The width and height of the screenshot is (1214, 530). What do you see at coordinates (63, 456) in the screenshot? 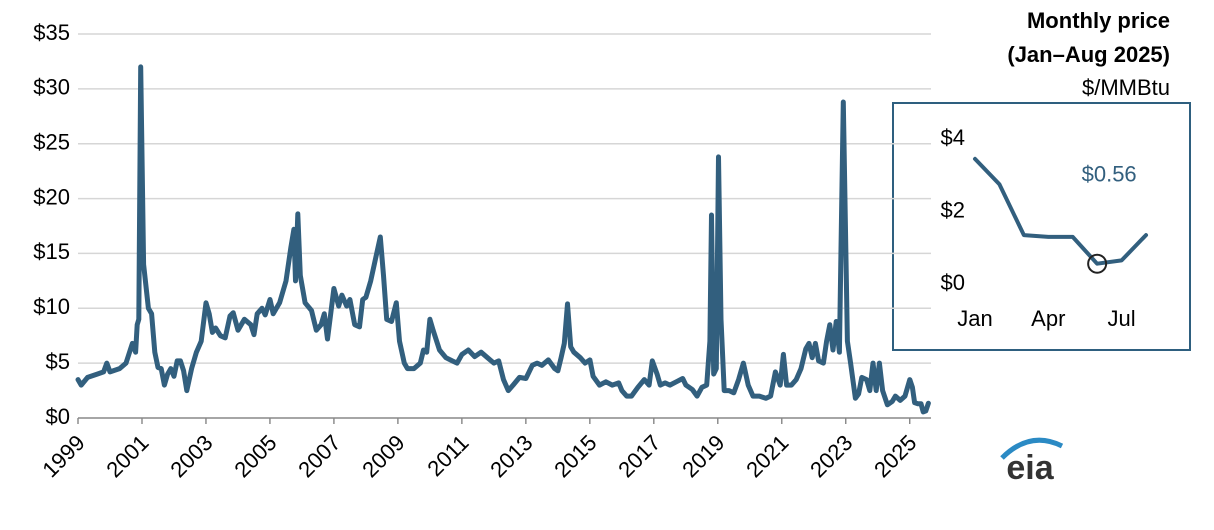
I see `x-tick-label: 1999` at bounding box center [63, 456].